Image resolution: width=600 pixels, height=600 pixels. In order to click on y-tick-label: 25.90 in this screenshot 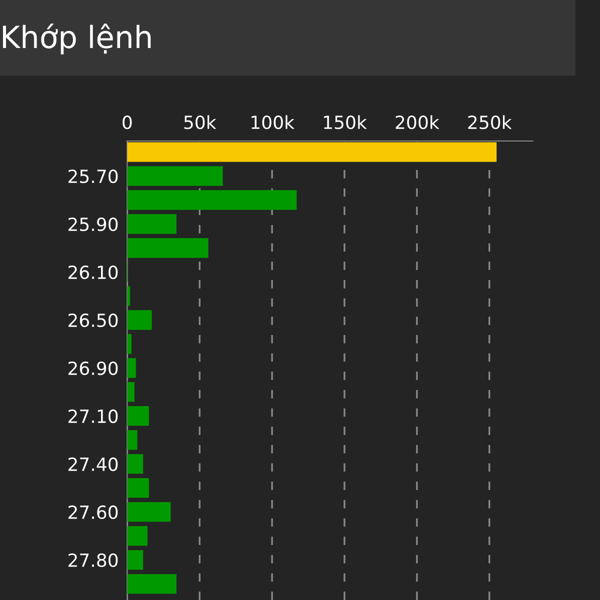, I will do `click(93, 224)`.